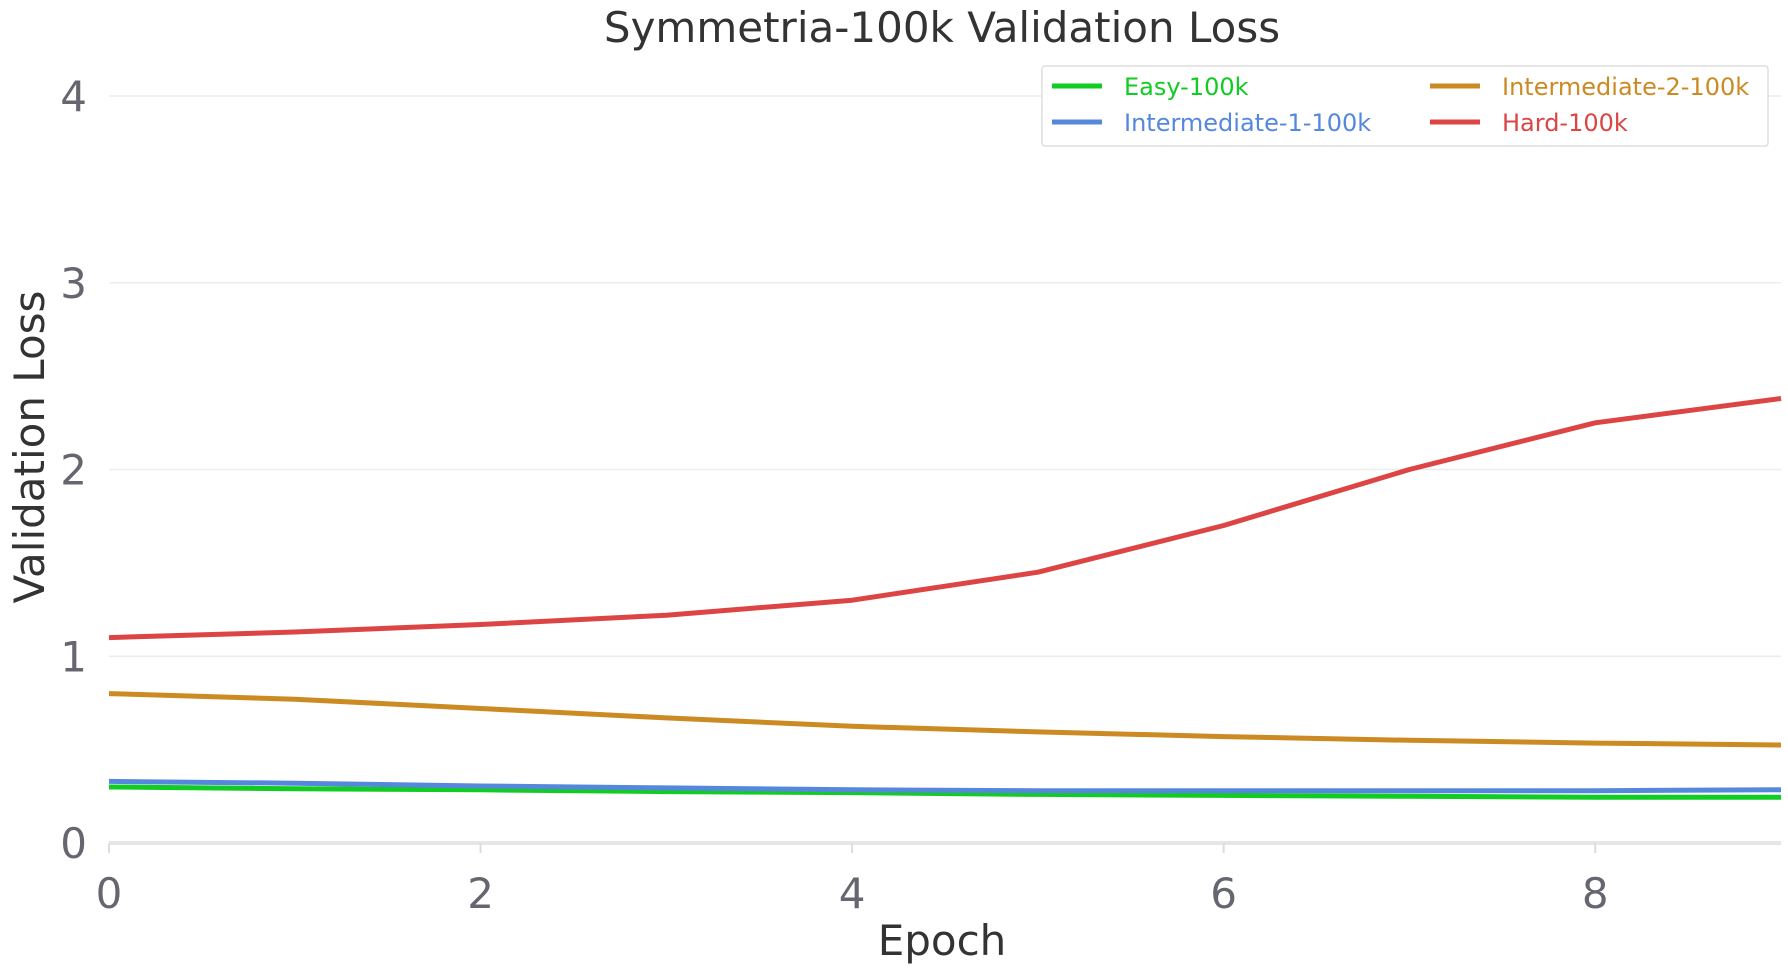 The height and width of the screenshot is (974, 1788). What do you see at coordinates (73, 96) in the screenshot?
I see `y-tick-label: 4` at bounding box center [73, 96].